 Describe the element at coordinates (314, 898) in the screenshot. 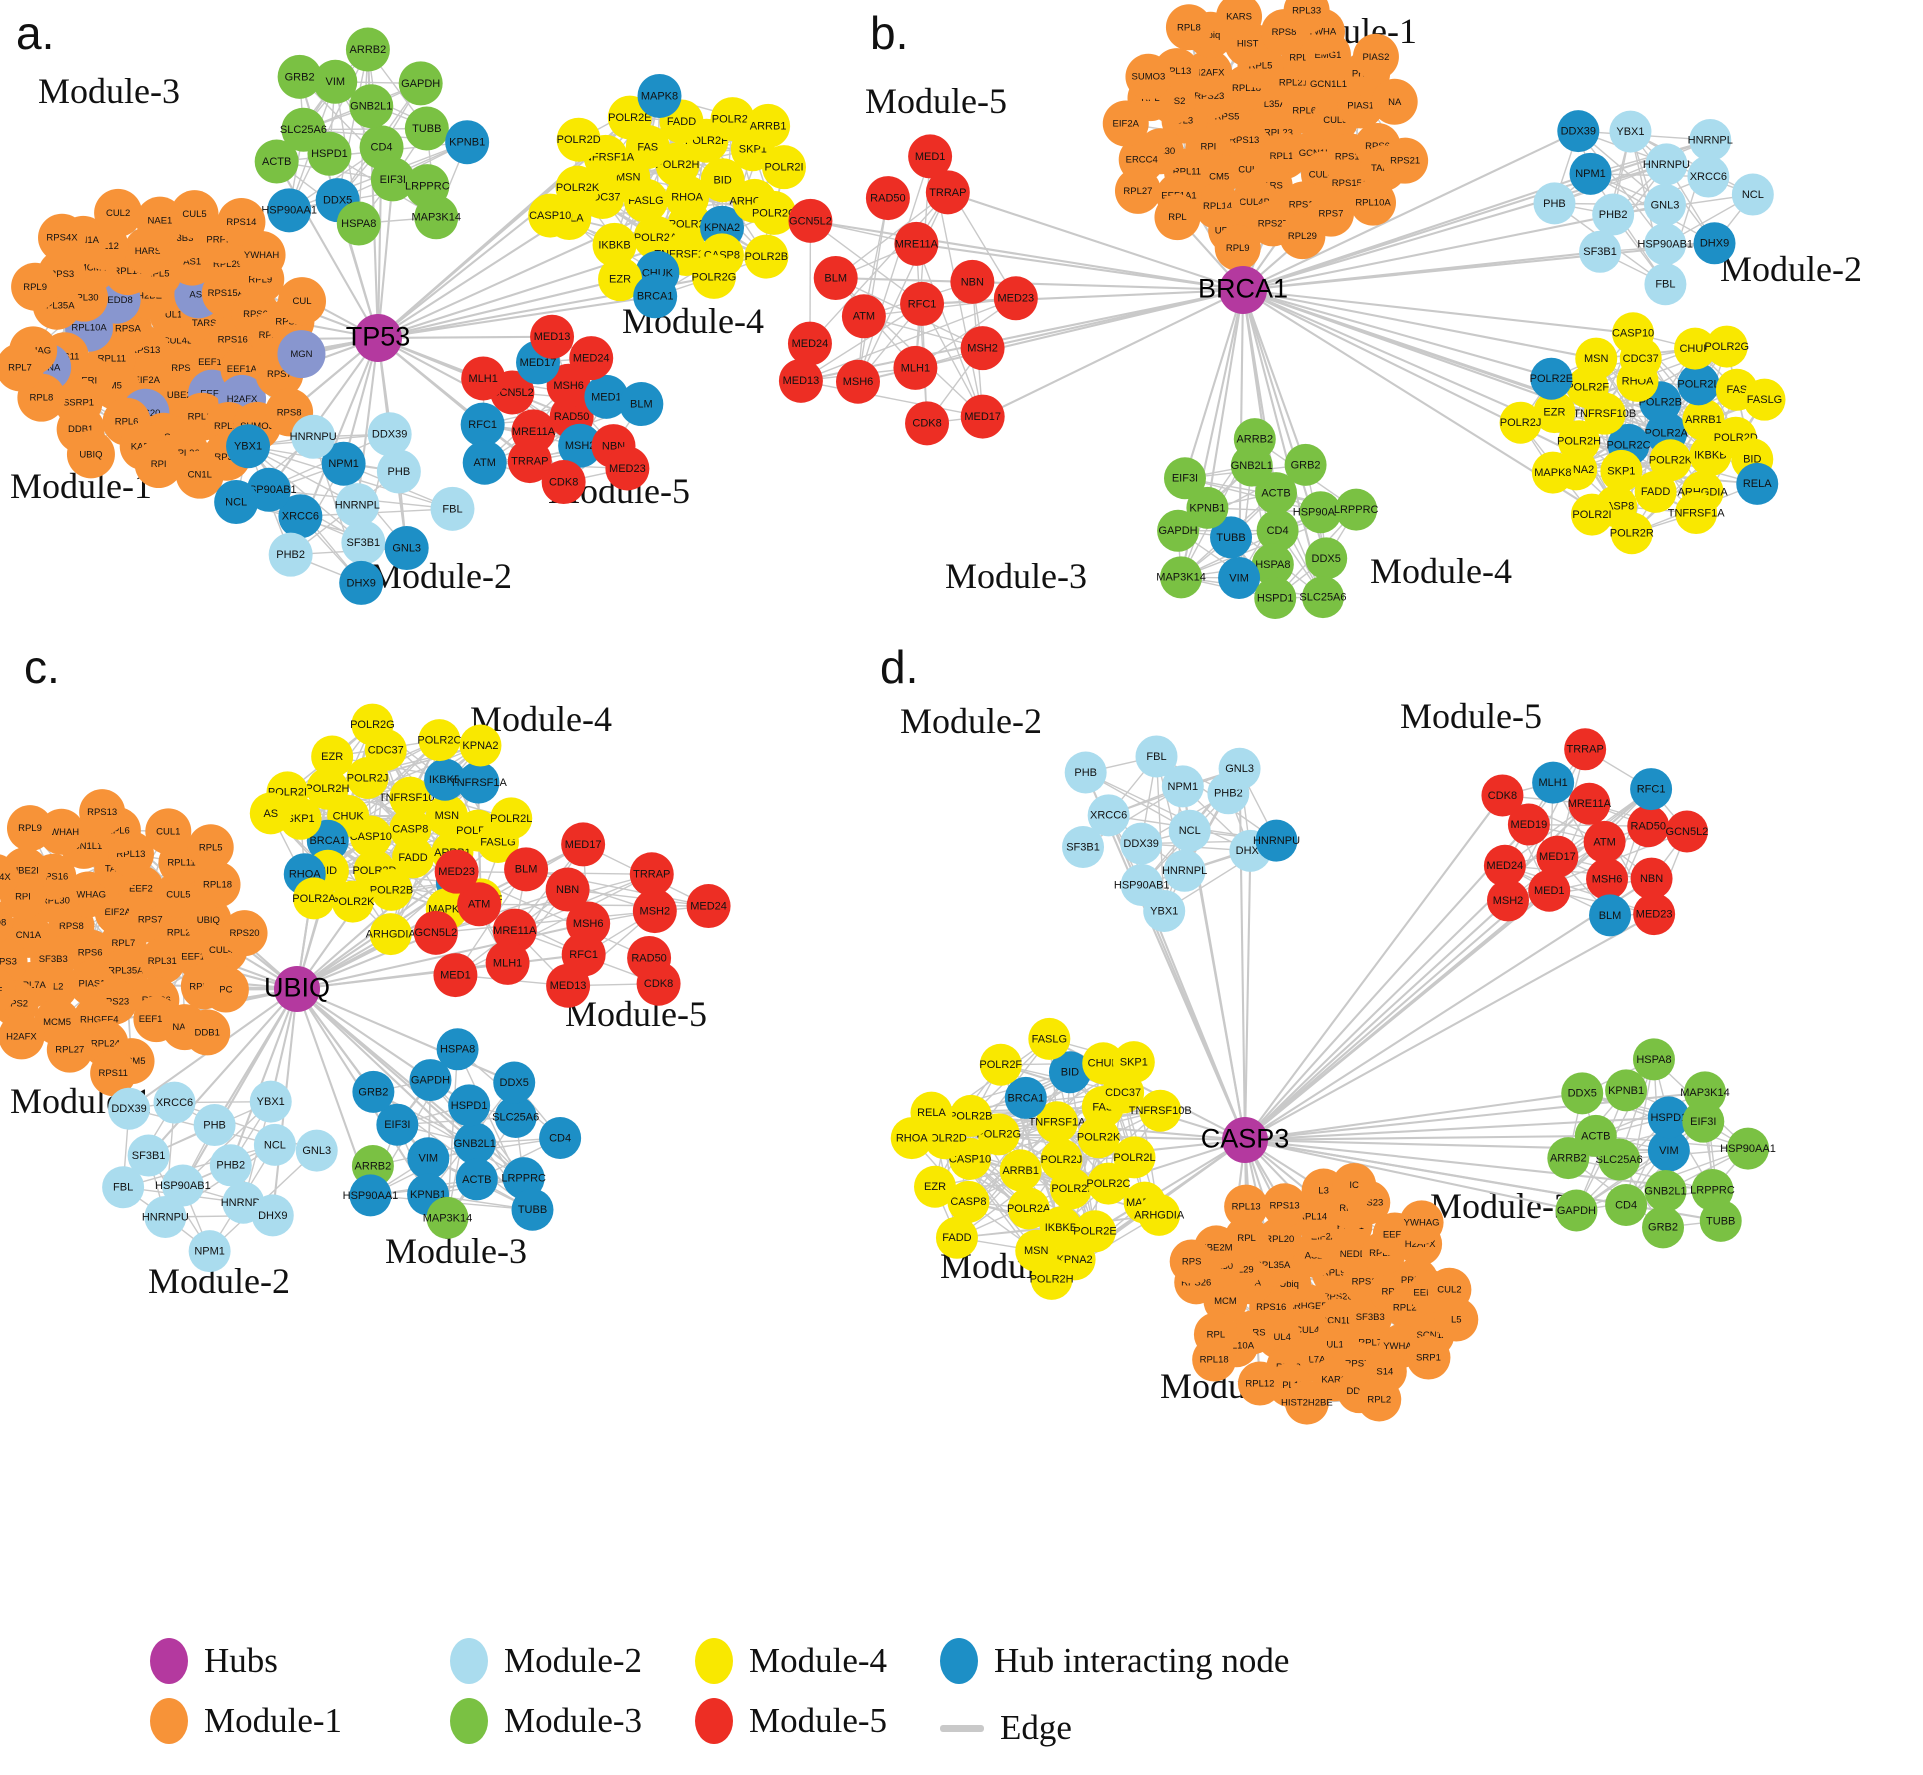

I see `node-ubiq-module4-polr2a: POLR2A` at that location.